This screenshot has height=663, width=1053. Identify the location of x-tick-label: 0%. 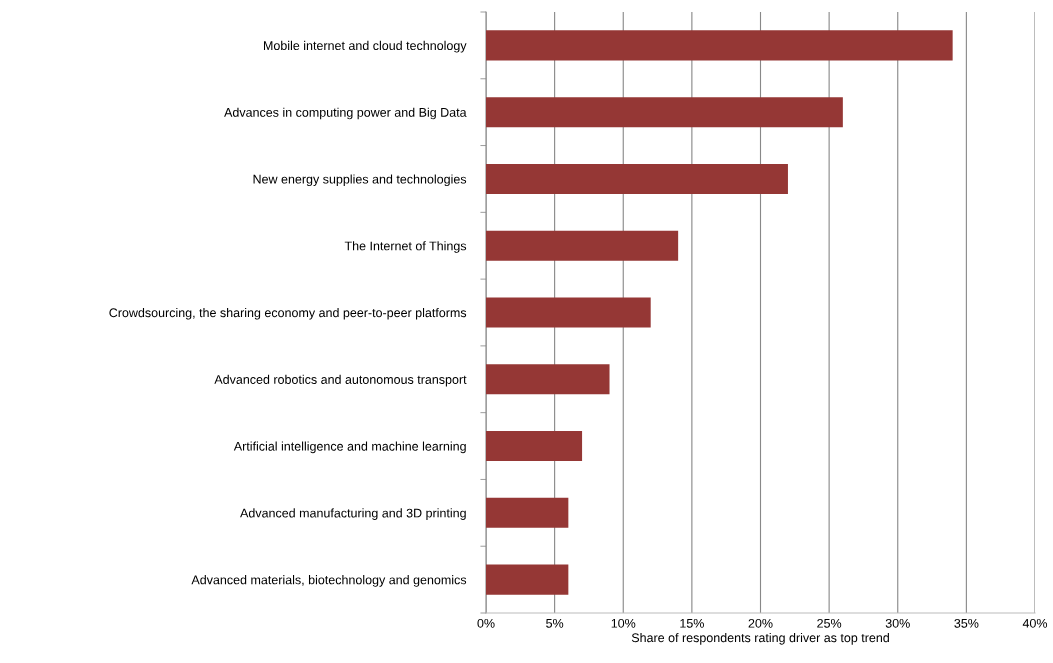
(486, 623).